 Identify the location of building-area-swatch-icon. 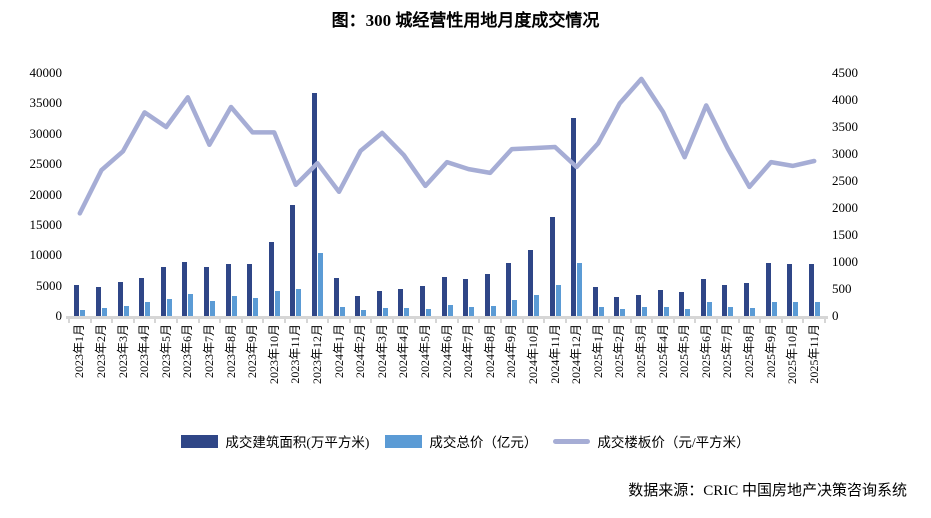
(200, 441).